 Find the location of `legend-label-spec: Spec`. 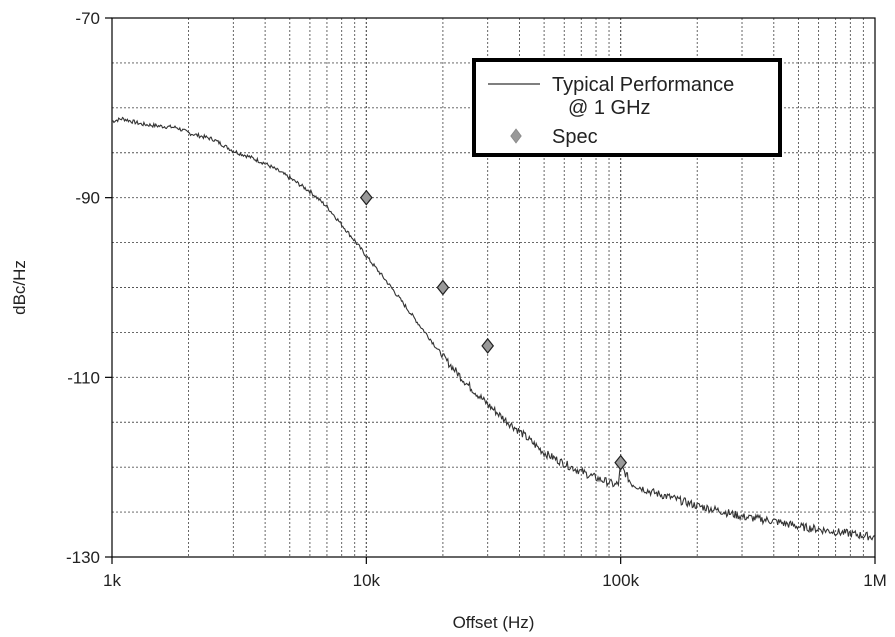

legend-label-spec: Spec is located at coordinates (575, 137).